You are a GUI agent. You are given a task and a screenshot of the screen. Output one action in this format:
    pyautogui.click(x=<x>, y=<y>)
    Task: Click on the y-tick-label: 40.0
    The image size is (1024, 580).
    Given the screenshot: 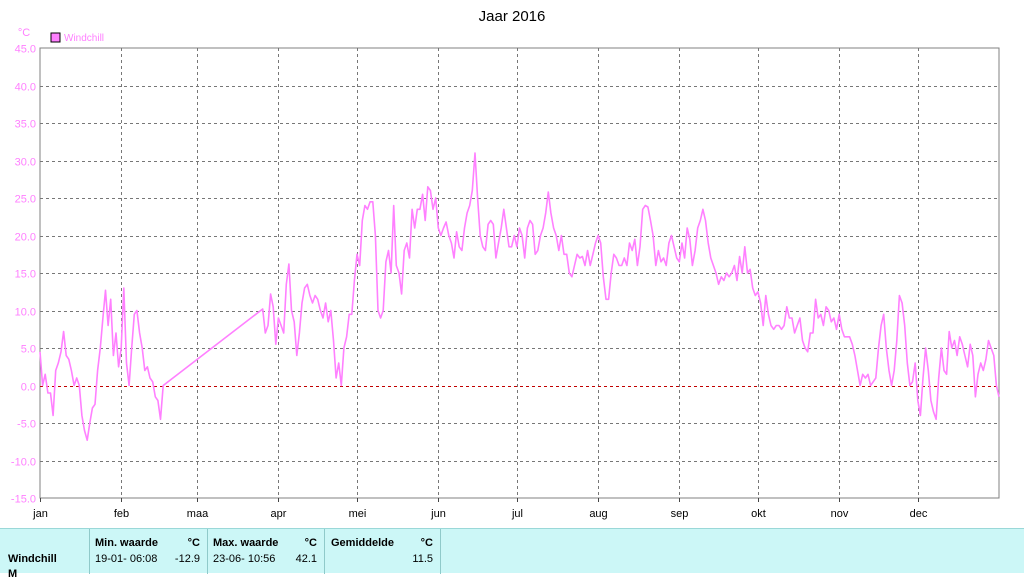 What is the action you would take?
    pyautogui.click(x=25, y=88)
    